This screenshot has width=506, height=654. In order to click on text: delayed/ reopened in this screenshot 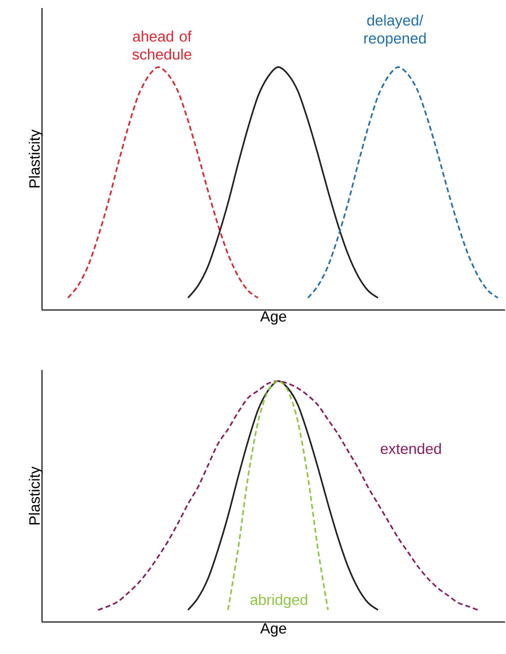, I will do `click(395, 30)`.